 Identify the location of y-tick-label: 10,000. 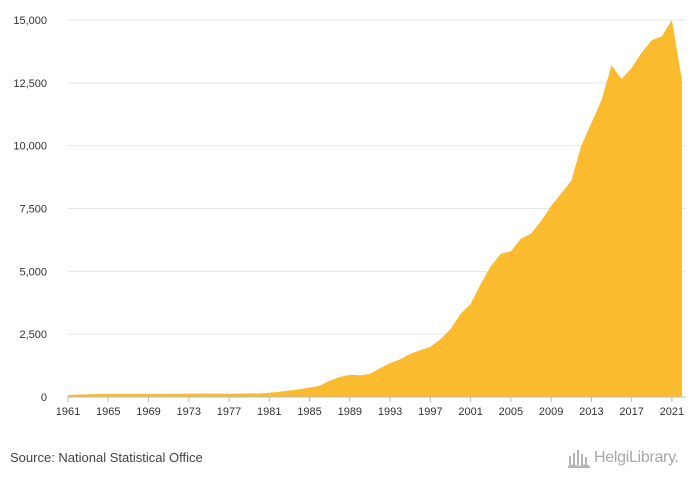
(30, 147).